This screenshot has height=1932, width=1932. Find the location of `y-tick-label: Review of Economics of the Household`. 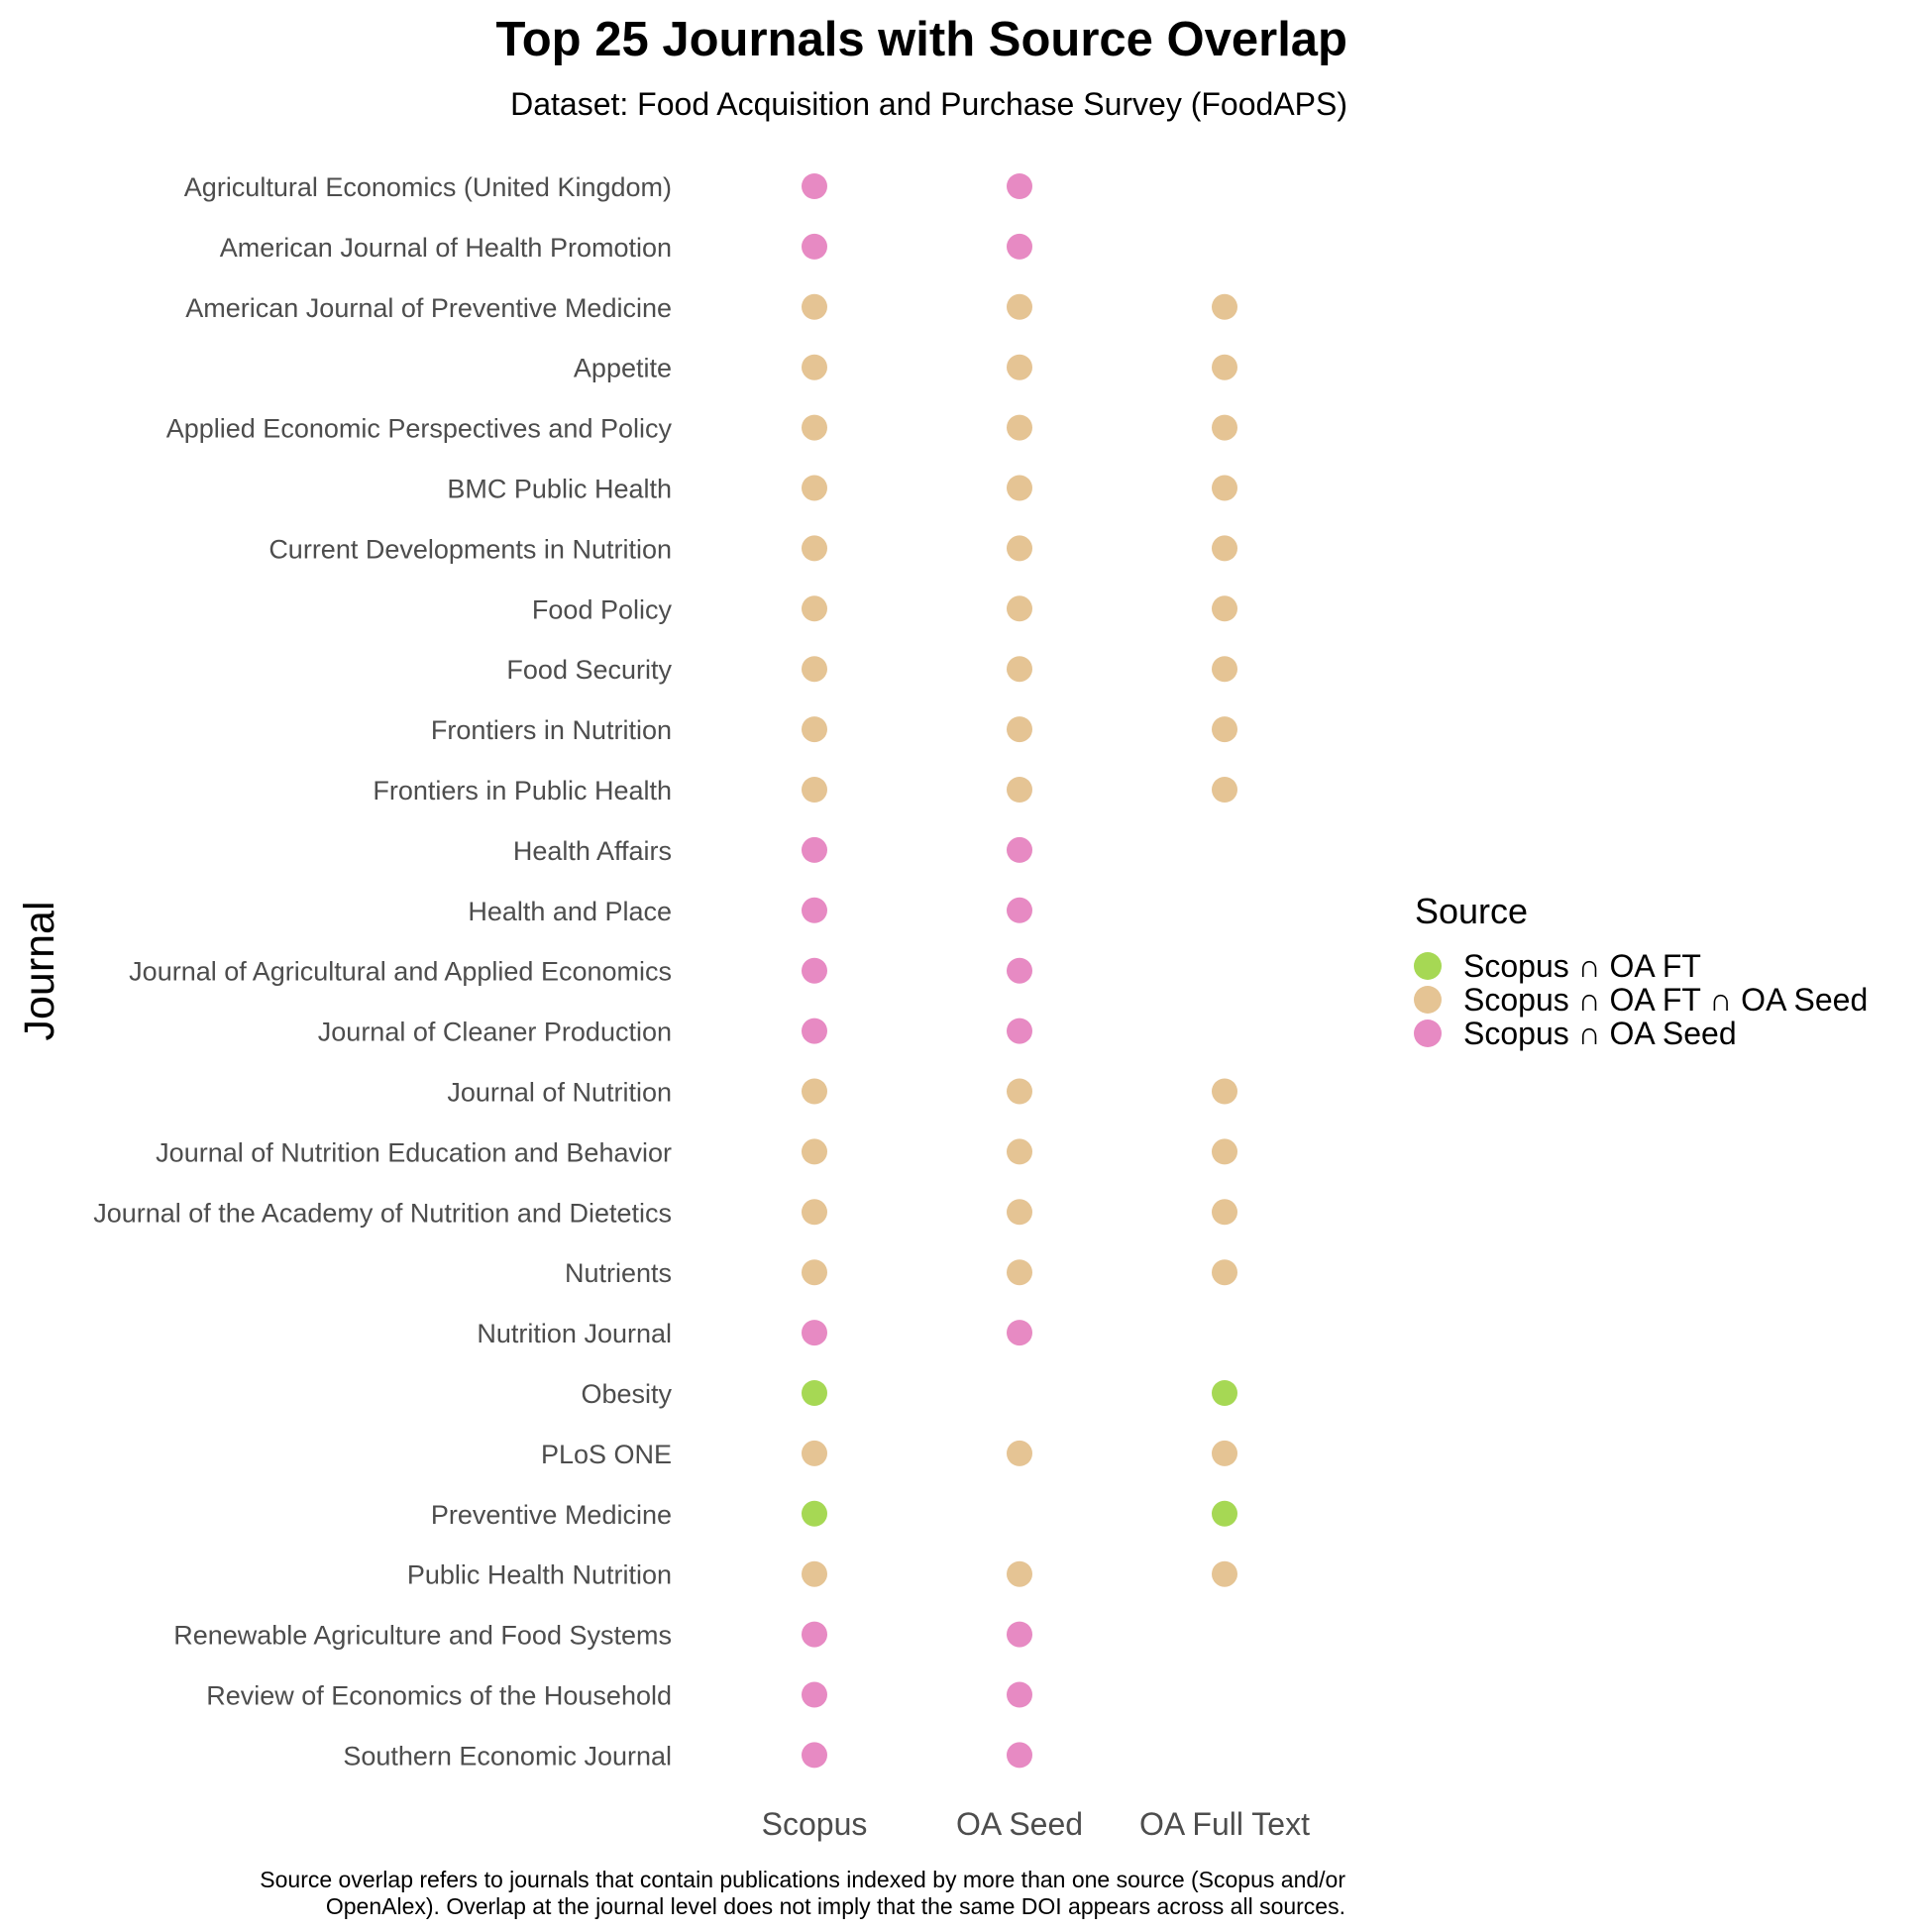

y-tick-label: Review of Economics of the Household is located at coordinates (439, 1696).